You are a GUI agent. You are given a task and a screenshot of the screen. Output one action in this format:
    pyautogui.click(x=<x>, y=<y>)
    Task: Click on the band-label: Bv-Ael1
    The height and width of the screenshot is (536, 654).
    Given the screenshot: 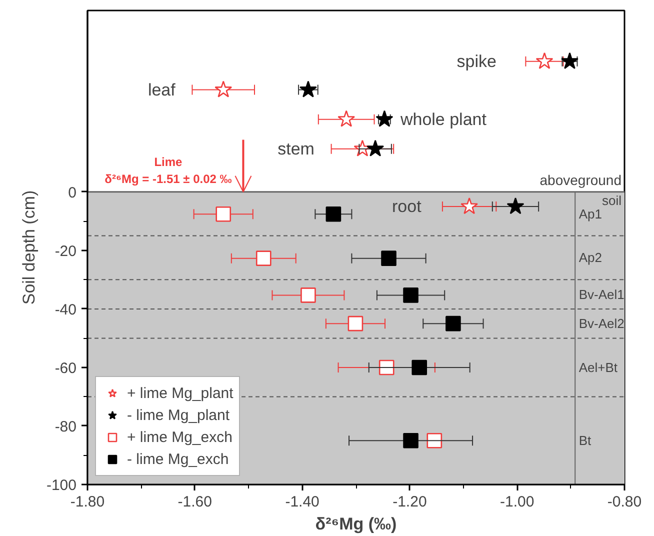 What is the action you would take?
    pyautogui.click(x=601, y=294)
    